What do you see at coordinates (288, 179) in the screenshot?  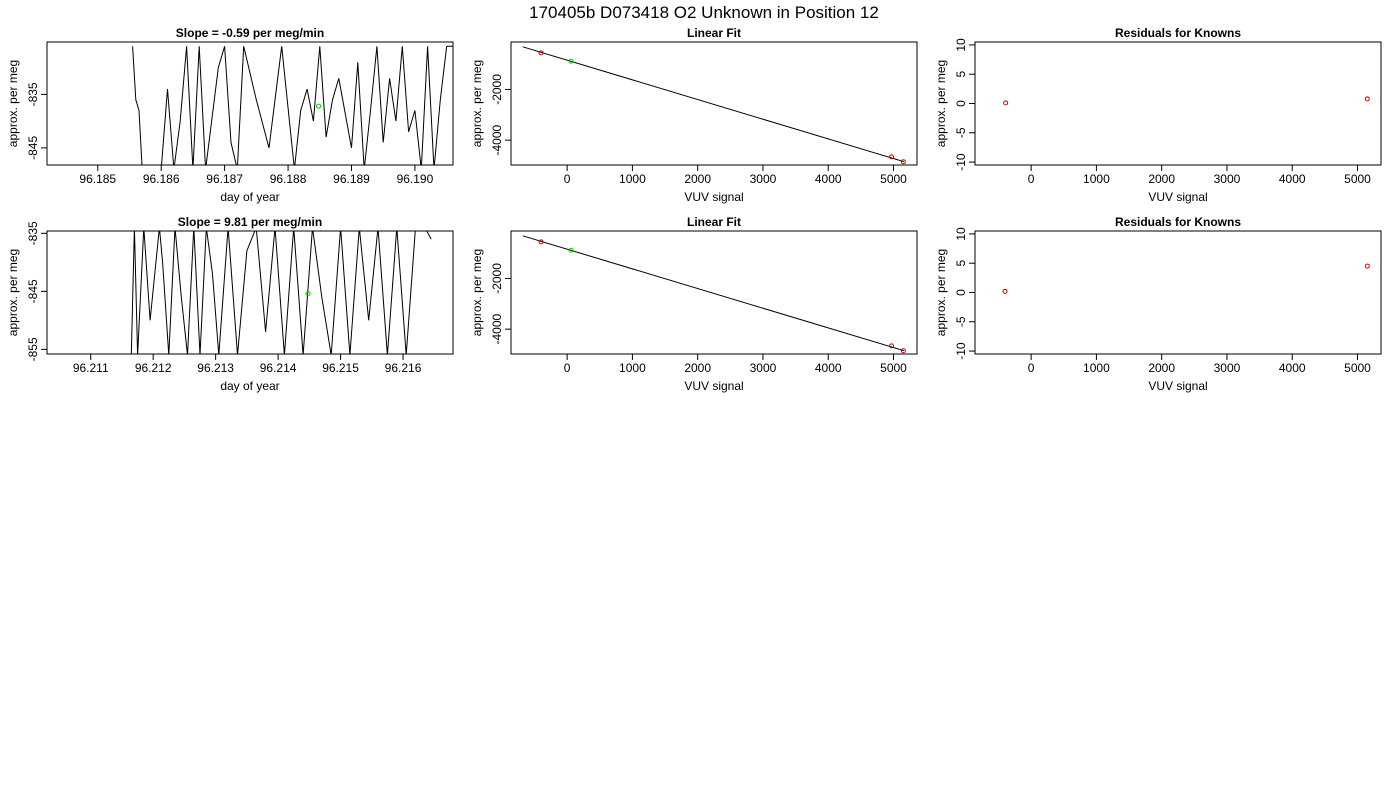 I see `x-tick-label: 96.188` at bounding box center [288, 179].